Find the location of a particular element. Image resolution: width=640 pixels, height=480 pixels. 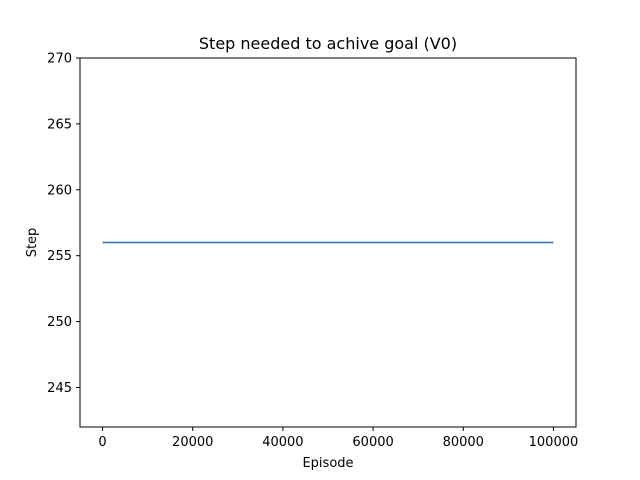

x-tick-label: 80000 is located at coordinates (463, 442).